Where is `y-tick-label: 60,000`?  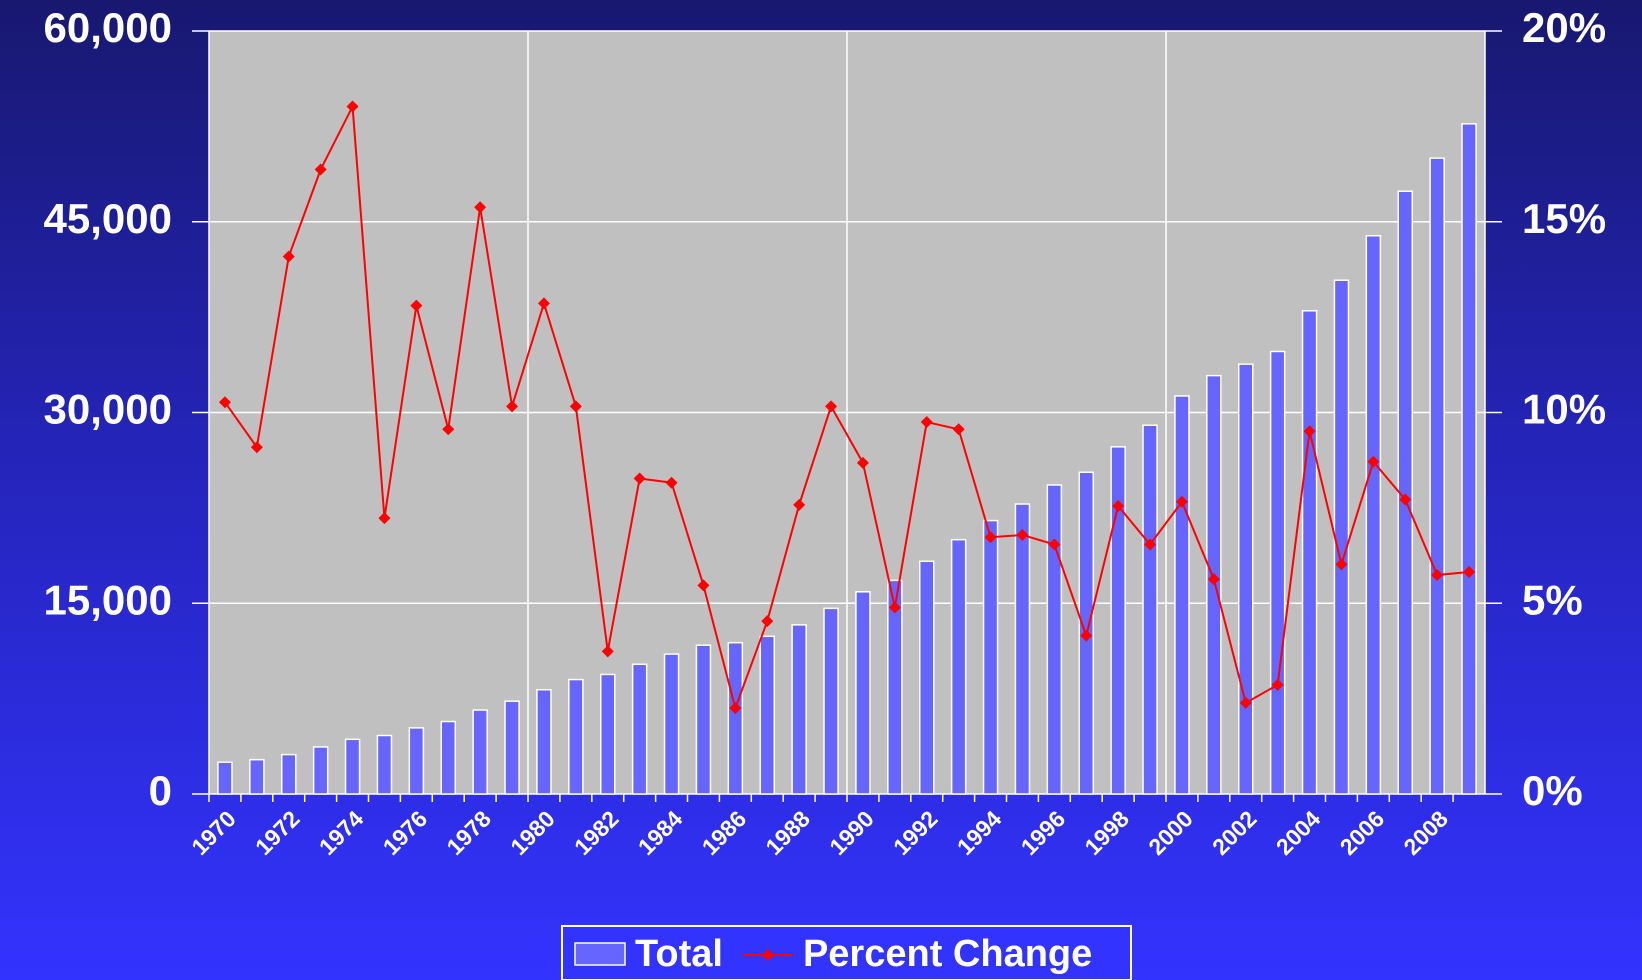
y-tick-label: 60,000 is located at coordinates (108, 27).